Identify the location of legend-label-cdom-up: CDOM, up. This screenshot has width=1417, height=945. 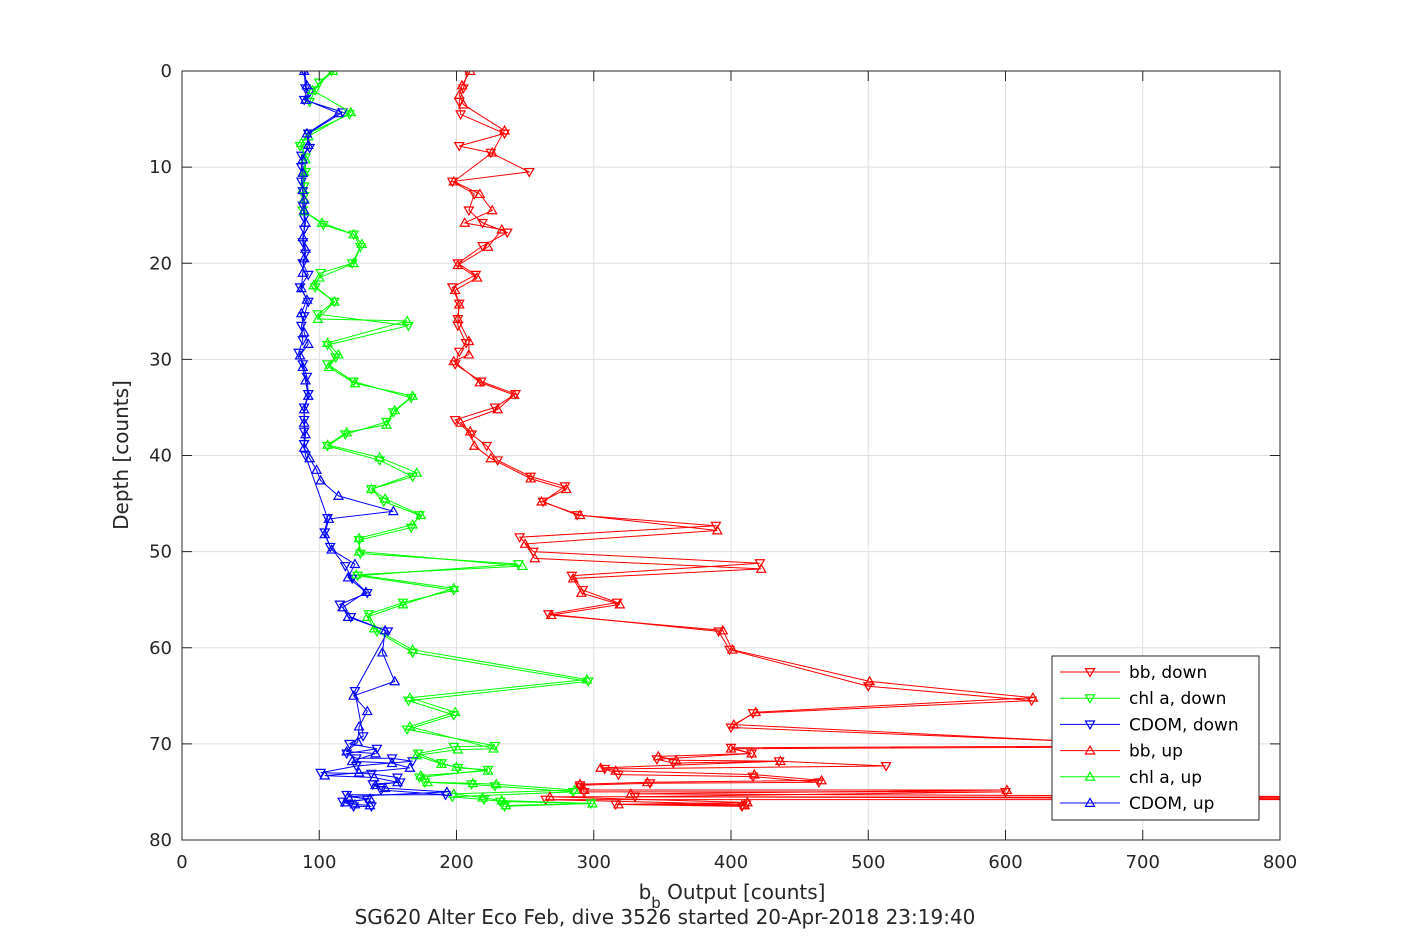
(1171, 804).